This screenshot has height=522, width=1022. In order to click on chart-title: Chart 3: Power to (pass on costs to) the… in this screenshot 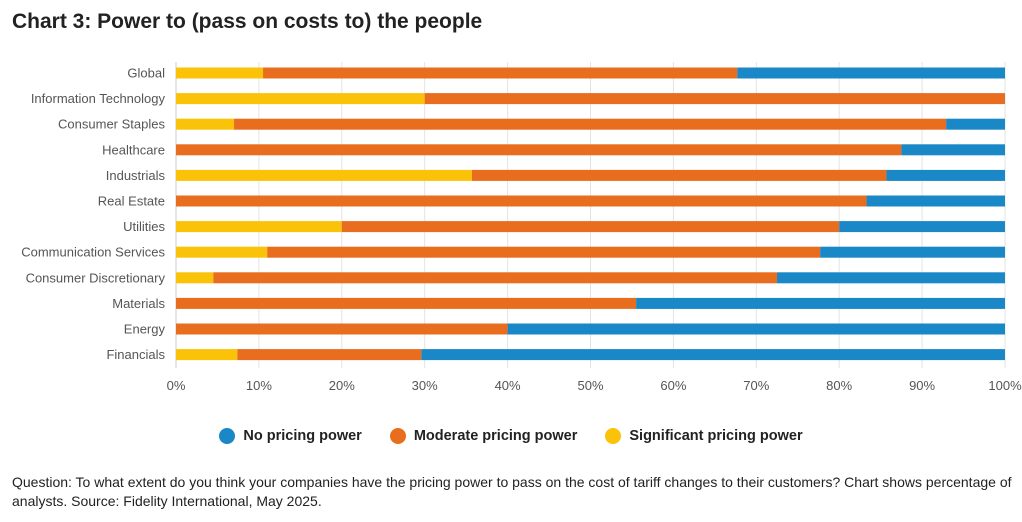, I will do `click(247, 21)`.